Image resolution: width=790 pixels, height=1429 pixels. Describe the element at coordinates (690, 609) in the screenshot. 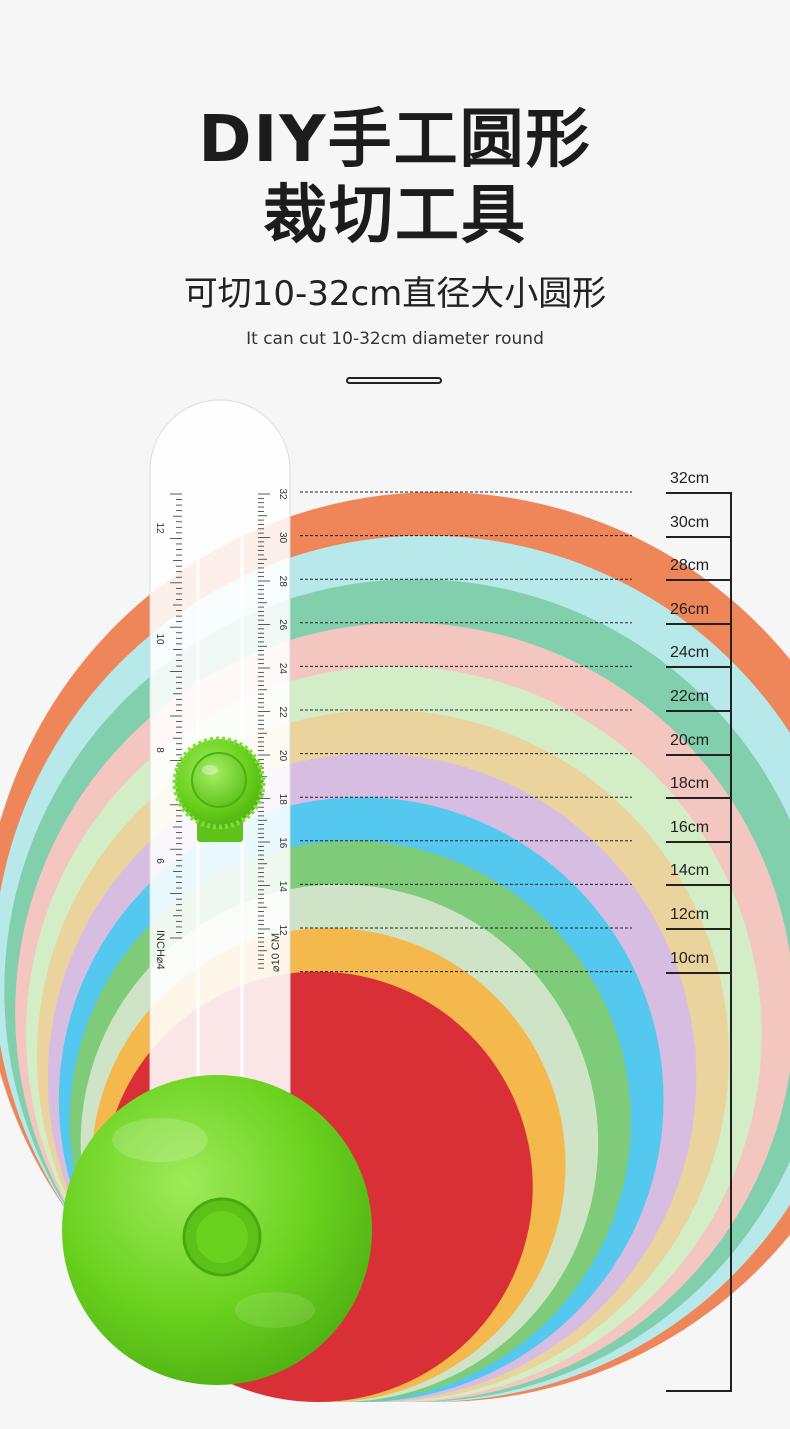

I see `diameter-label: 26cm` at that location.